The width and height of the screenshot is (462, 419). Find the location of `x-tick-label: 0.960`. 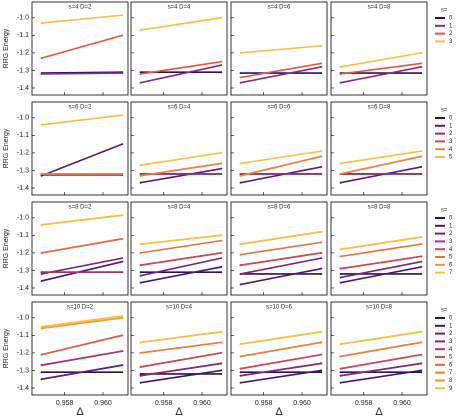

x-tick-label: 0.960 is located at coordinates (103, 403).